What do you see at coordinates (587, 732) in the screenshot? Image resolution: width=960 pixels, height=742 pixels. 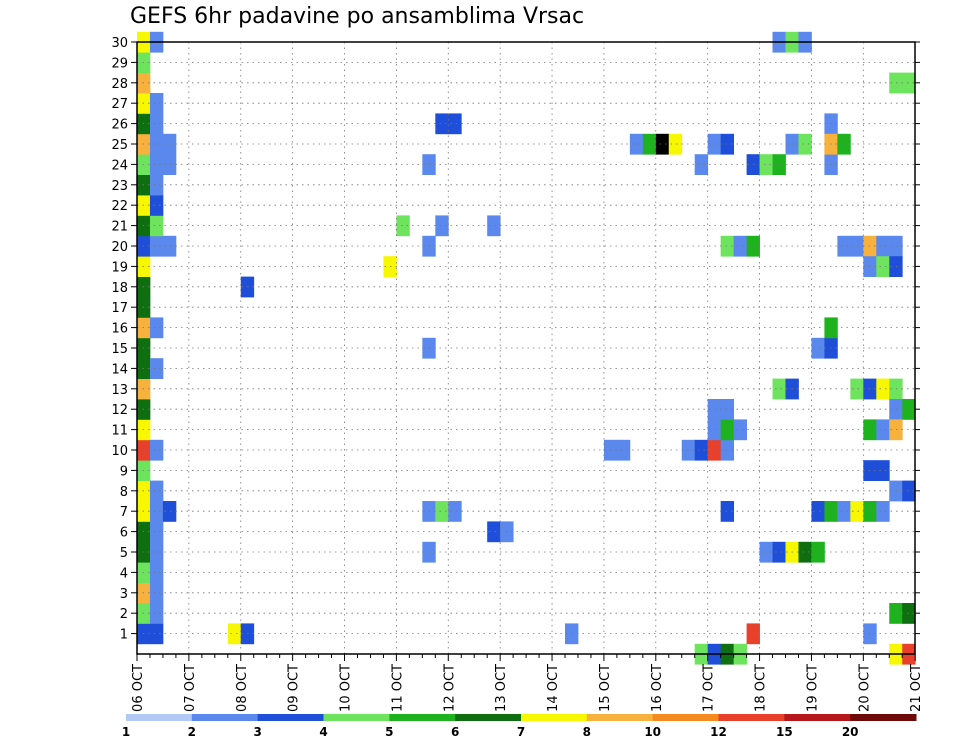 I see `legend-label: 8` at bounding box center [587, 732].